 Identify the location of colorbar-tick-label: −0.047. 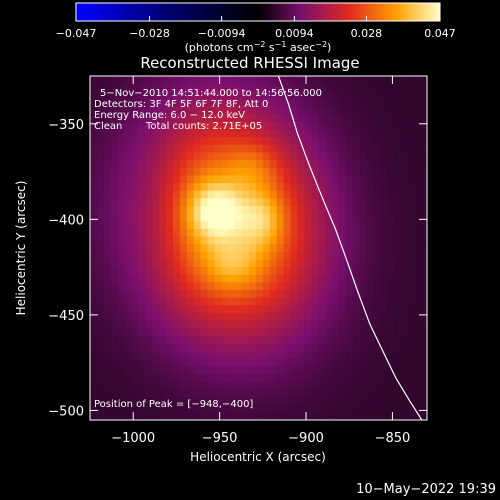
(76, 33).